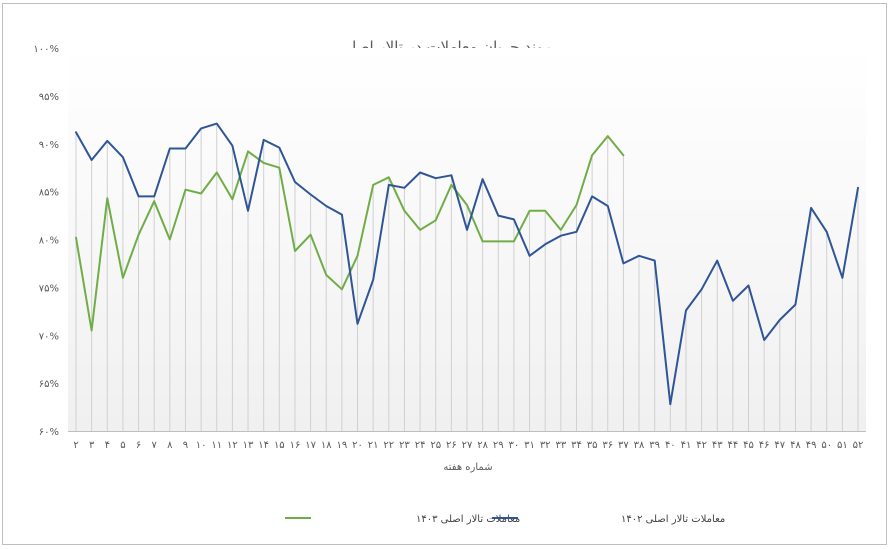 The image size is (890, 549). I want to click on x-tick-label: ۵۱, so click(842, 445).